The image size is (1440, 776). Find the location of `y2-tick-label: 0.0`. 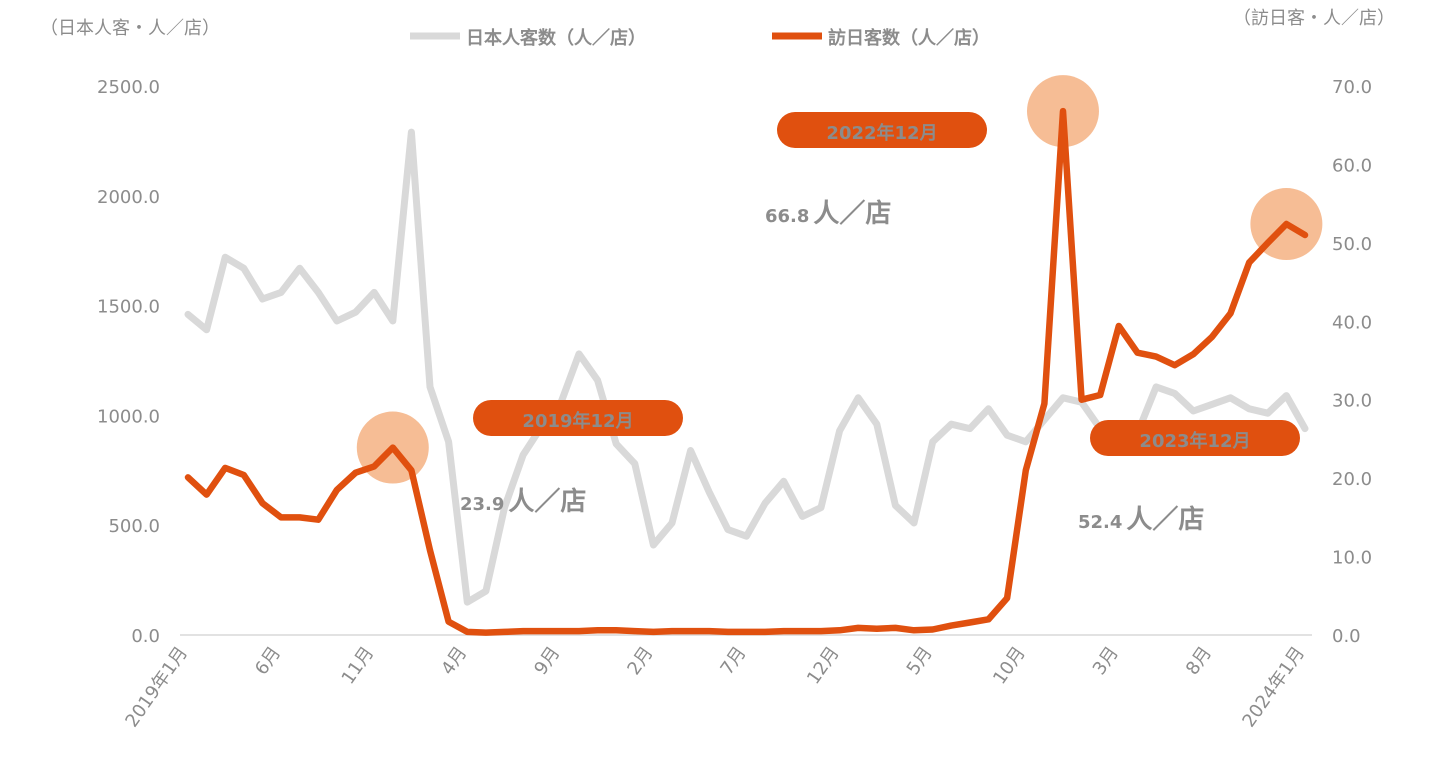

y2-tick-label: 0.0 is located at coordinates (1346, 636).